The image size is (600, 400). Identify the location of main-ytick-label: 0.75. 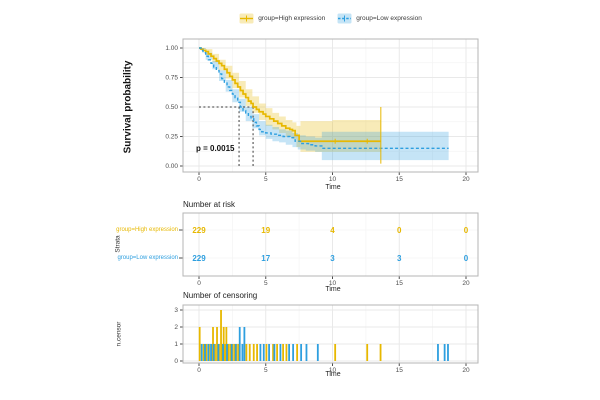
(171, 78).